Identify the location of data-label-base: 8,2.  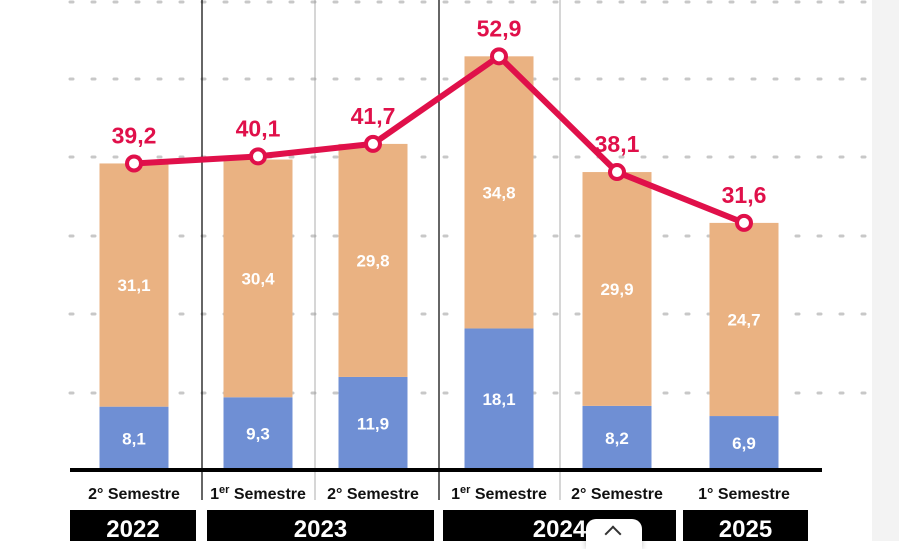
(617, 438).